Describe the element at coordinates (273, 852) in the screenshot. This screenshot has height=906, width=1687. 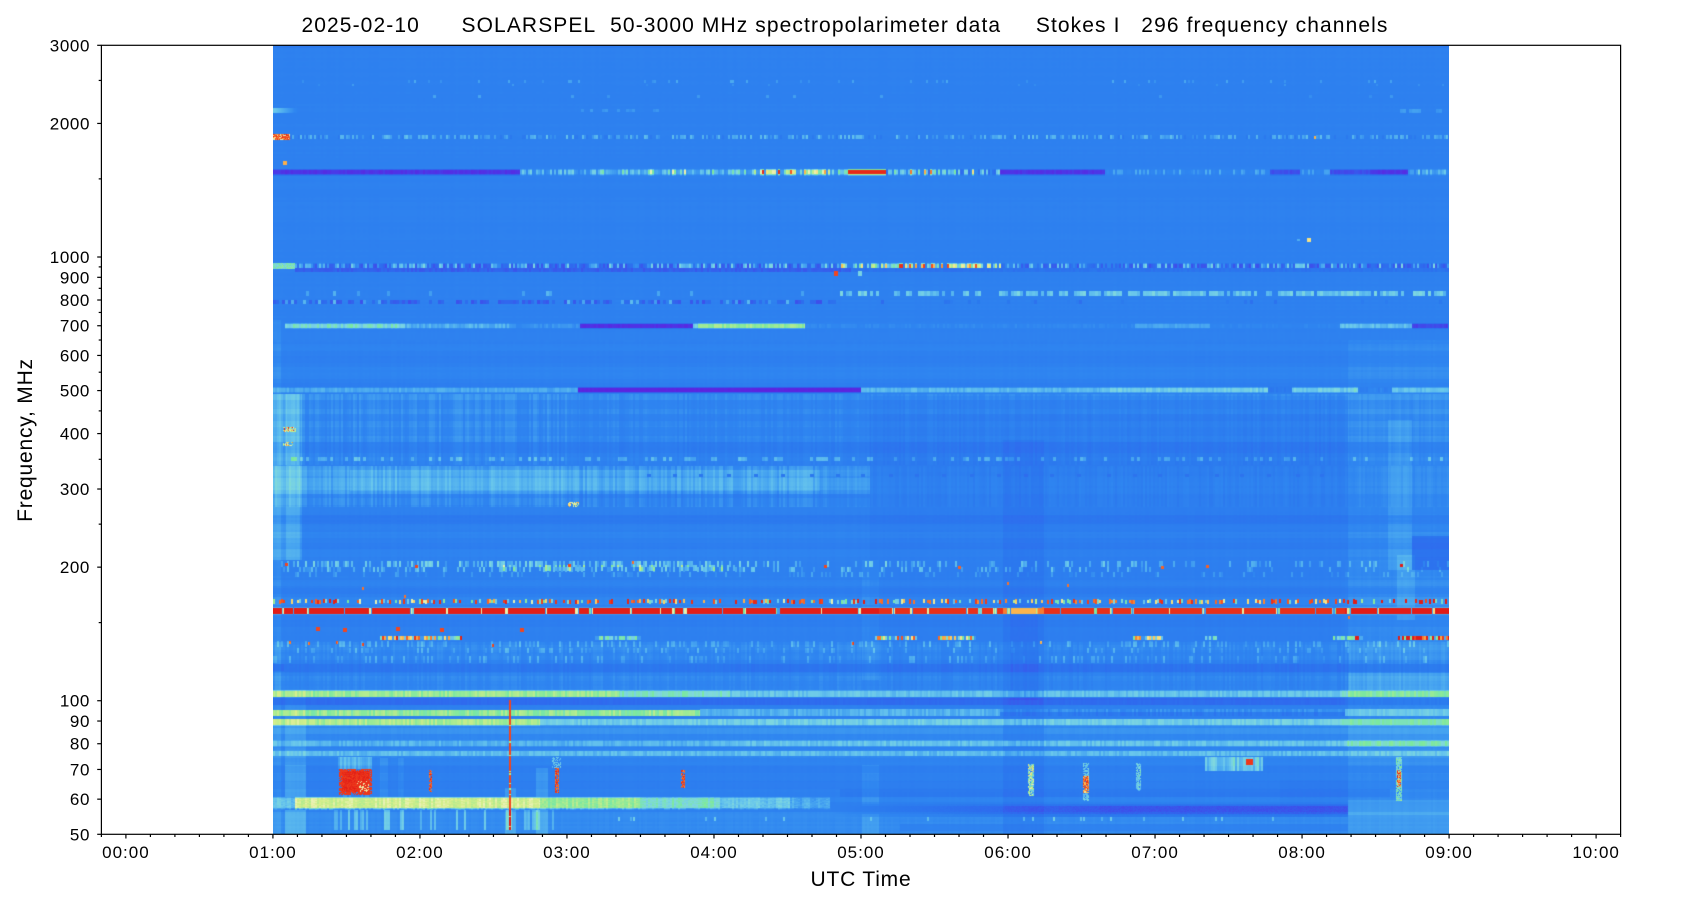
I see `svg-text: 01:00` at that location.